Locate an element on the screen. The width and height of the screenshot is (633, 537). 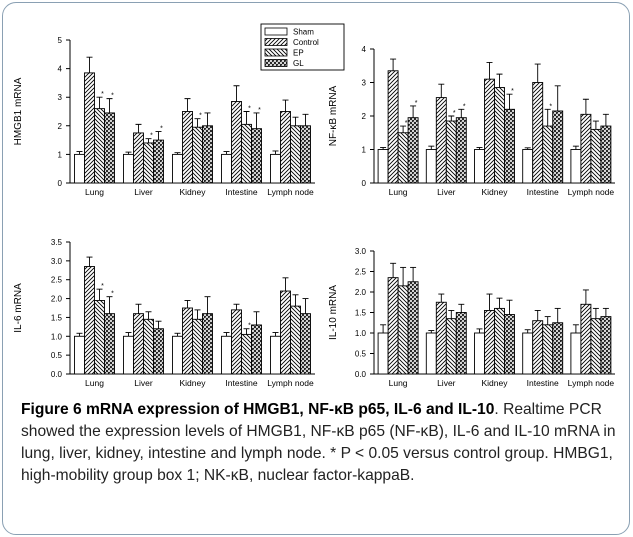
y-axis-label: NF-κB mRNA is located at coordinates (333, 115).